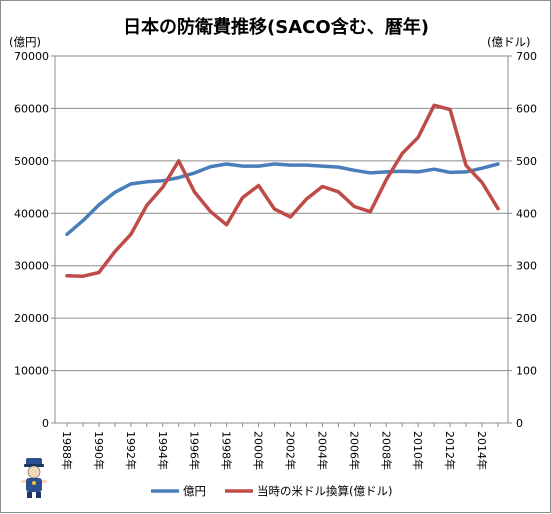 The image size is (551, 514). Describe the element at coordinates (290, 450) in the screenshot. I see `x-tick-label: 2002年` at that location.